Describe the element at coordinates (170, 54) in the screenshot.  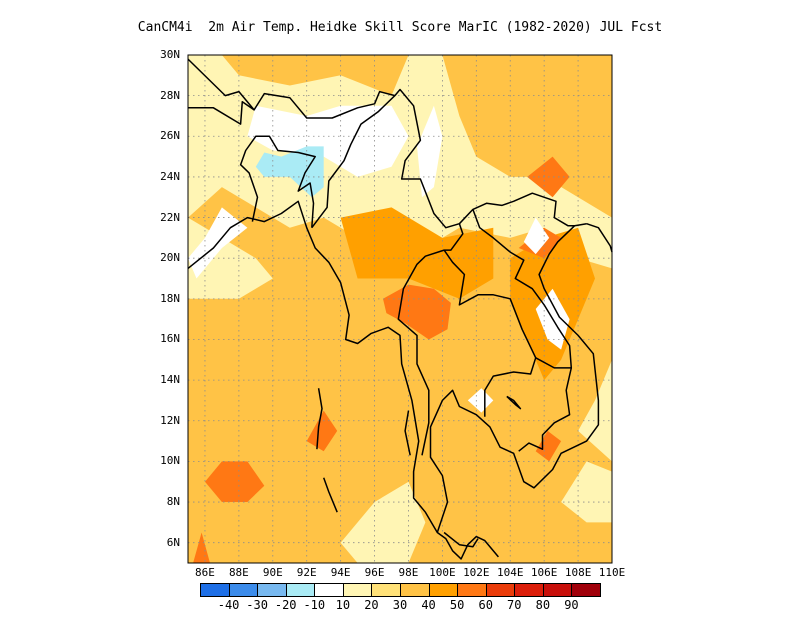
I see `lat-tick-label: 30N` at that location.